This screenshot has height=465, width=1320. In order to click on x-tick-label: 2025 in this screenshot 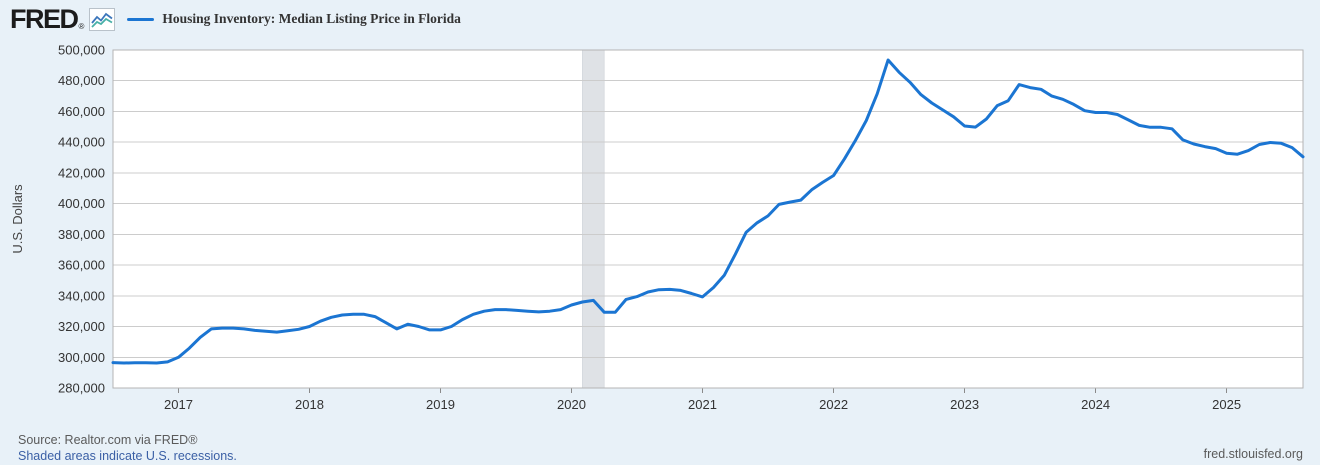, I will do `click(1226, 404)`.